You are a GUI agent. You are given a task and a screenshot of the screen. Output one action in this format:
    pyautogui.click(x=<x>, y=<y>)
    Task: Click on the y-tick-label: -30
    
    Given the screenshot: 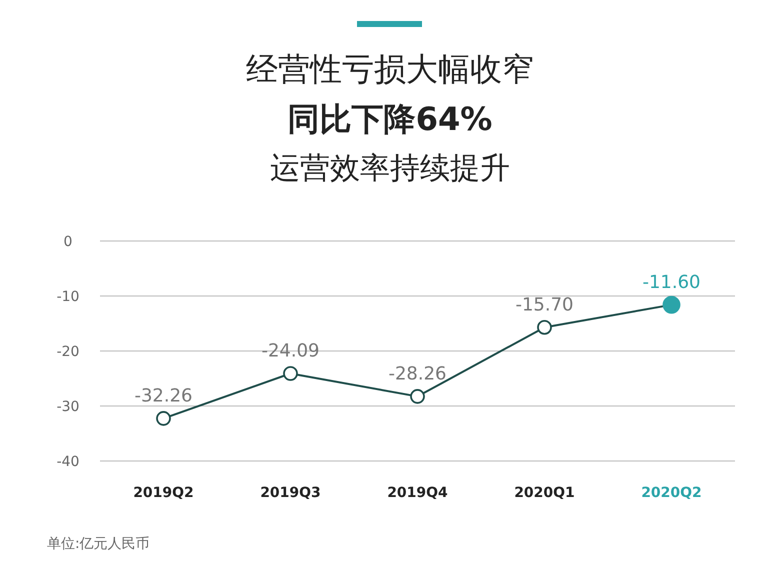 What is the action you would take?
    pyautogui.click(x=68, y=407)
    